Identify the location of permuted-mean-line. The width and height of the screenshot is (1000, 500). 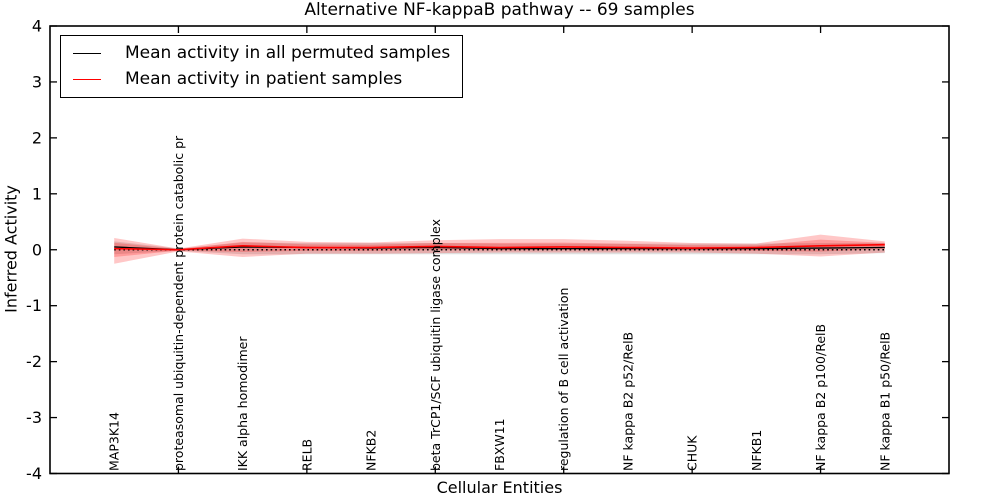
(499, 248).